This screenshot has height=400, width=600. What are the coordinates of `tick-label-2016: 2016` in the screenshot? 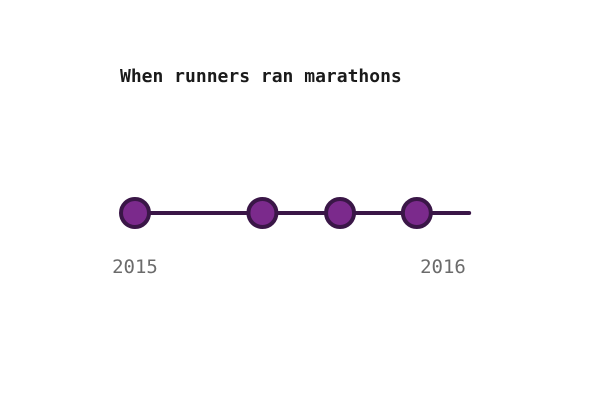 It's located at (443, 267).